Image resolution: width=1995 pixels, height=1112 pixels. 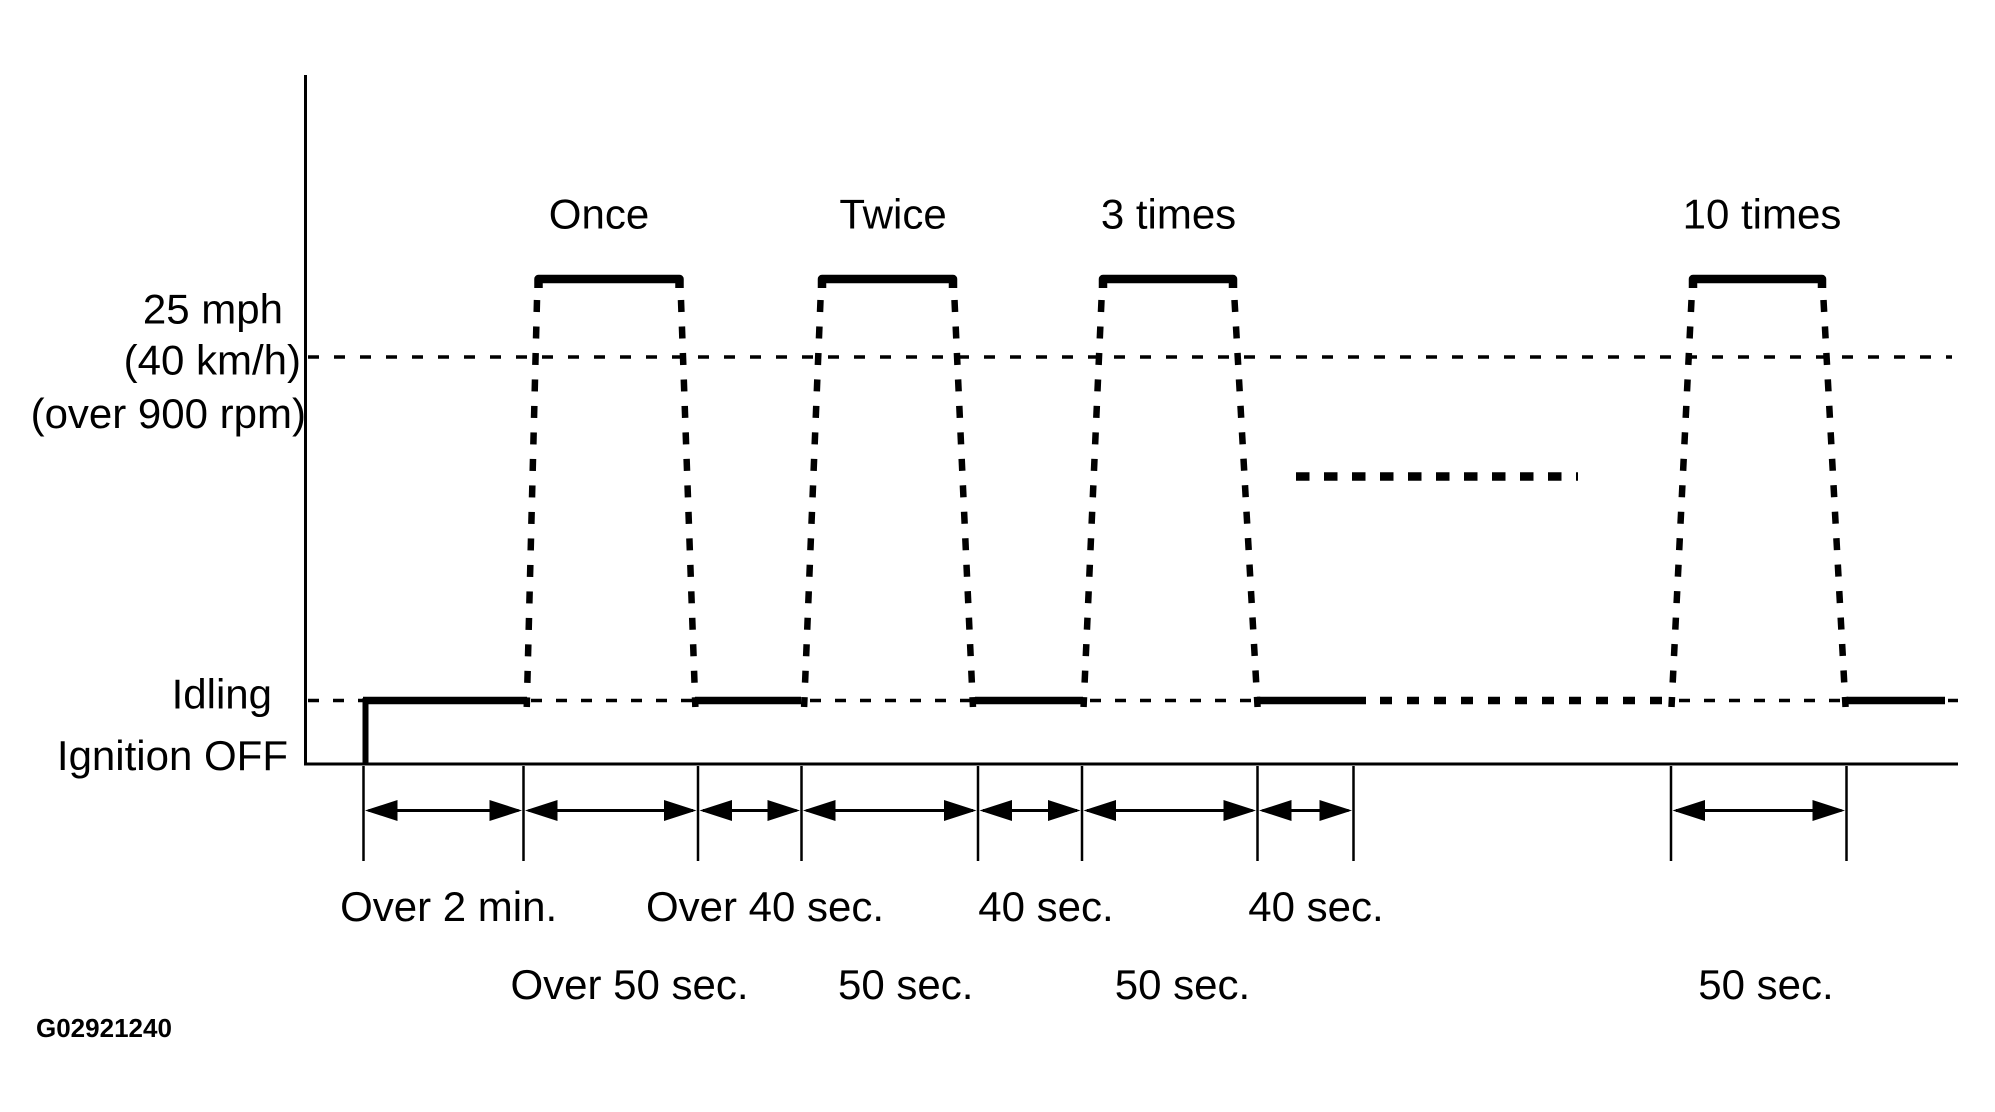 I want to click on svg-text: 3 times, so click(x=1168, y=214).